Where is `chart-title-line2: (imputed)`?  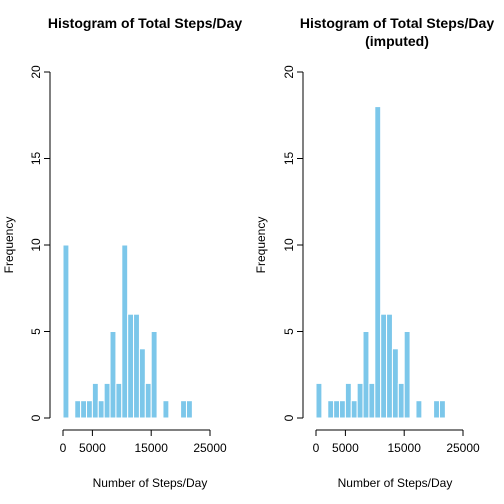 chart-title-line2: (imputed) is located at coordinates (397, 41).